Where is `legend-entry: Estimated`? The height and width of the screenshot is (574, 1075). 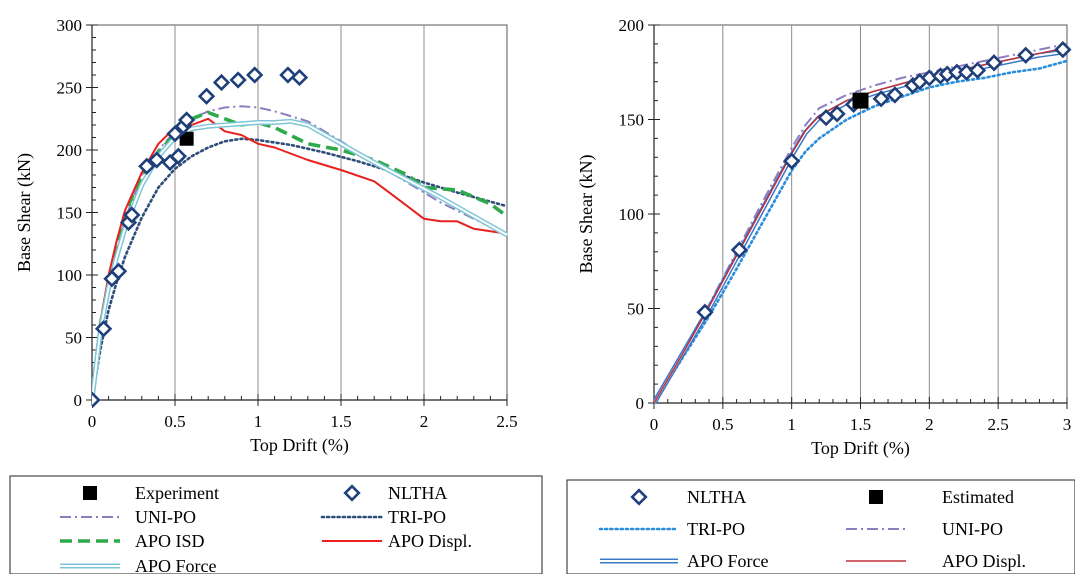 legend-entry: Estimated is located at coordinates (941, 497).